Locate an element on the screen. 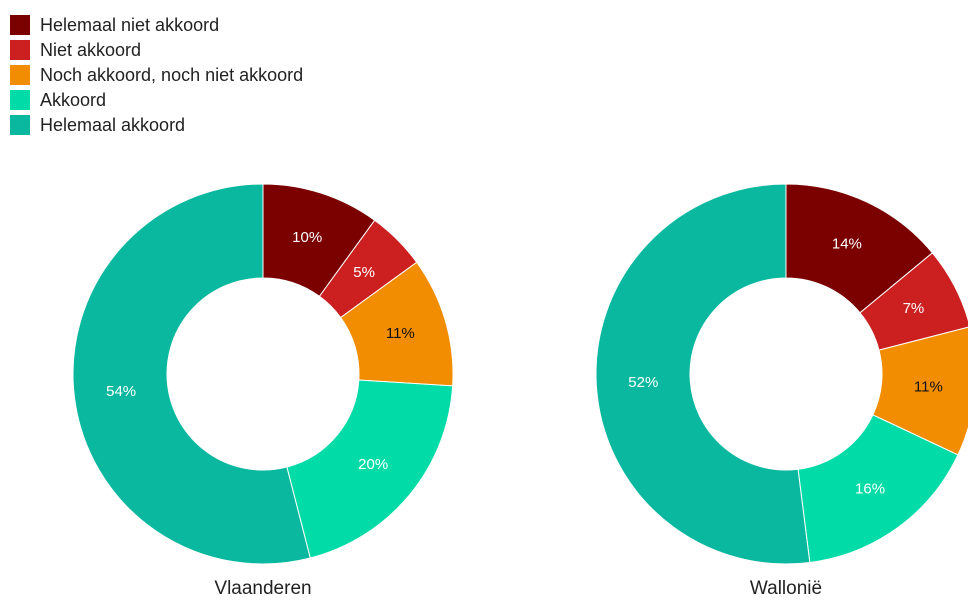  slice-label: 7% is located at coordinates (914, 308).